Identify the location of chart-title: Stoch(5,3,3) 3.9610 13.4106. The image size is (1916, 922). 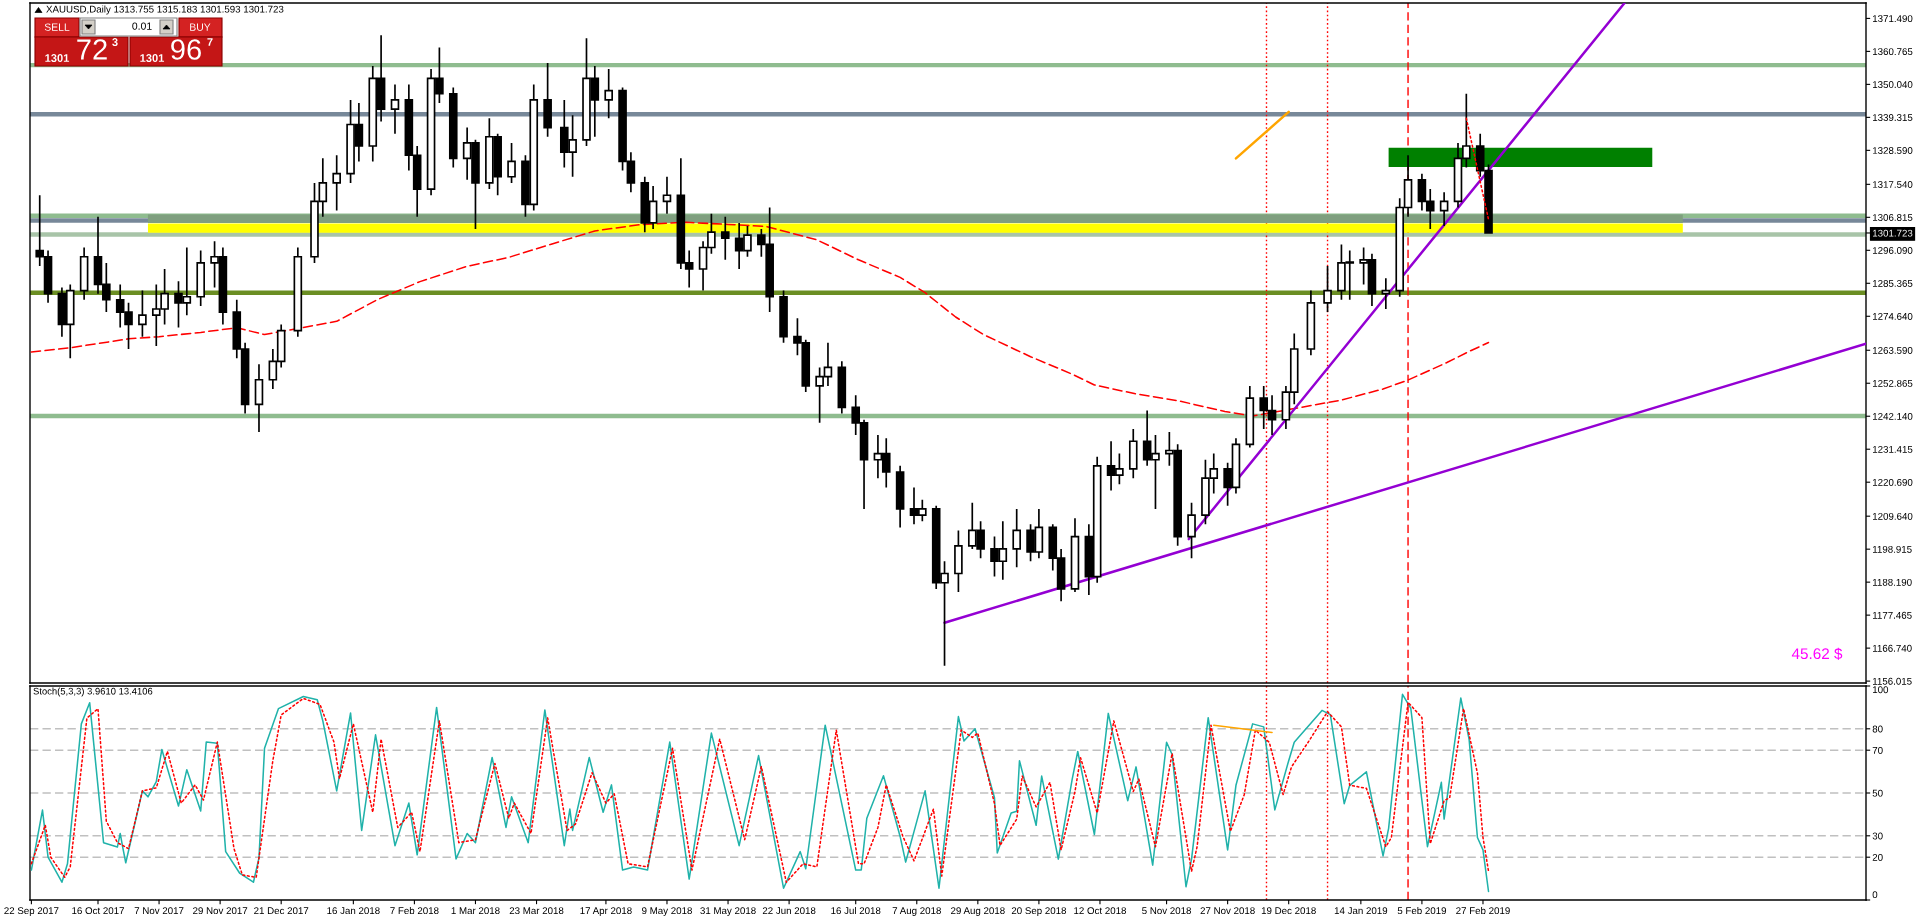
(93, 692).